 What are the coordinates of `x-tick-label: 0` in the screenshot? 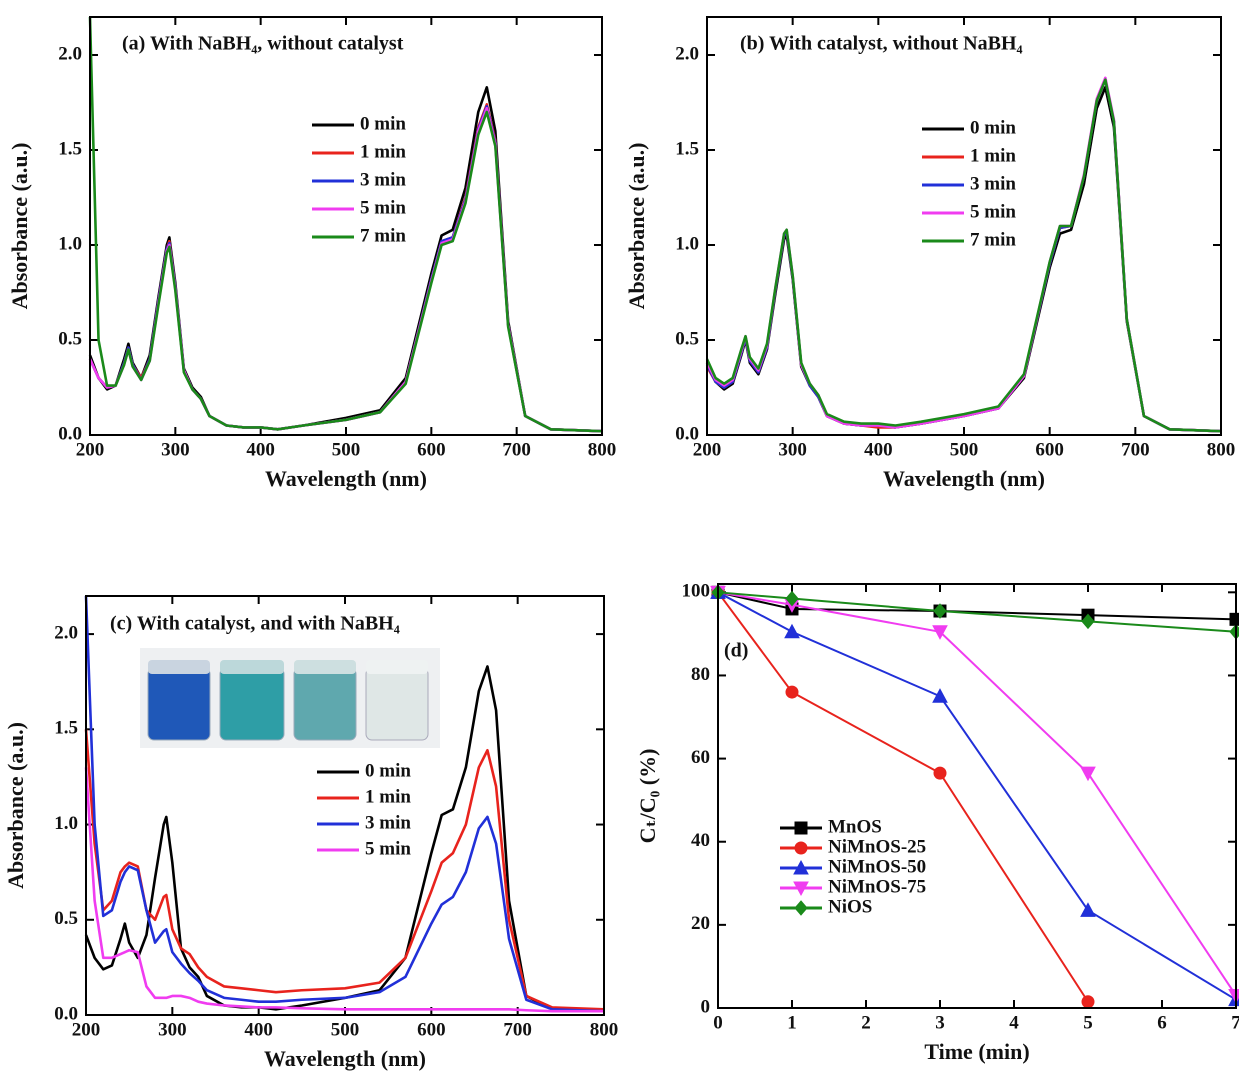 It's located at (718, 1022).